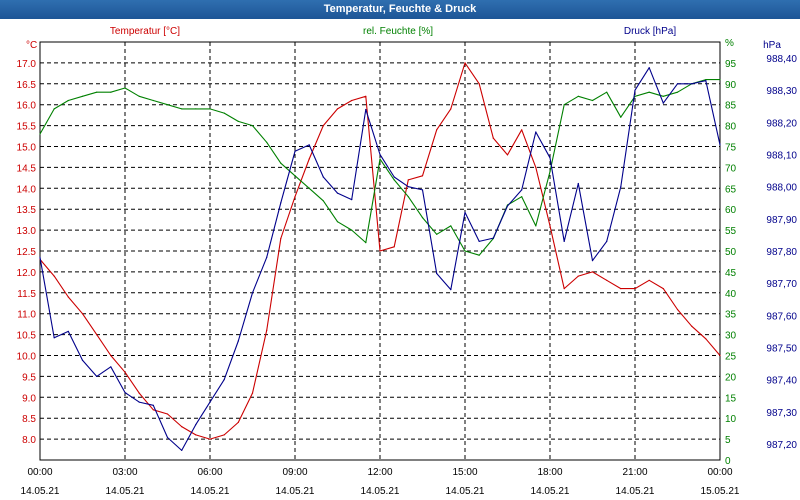  I want to click on temperature-tick: 11.5, so click(26, 294).